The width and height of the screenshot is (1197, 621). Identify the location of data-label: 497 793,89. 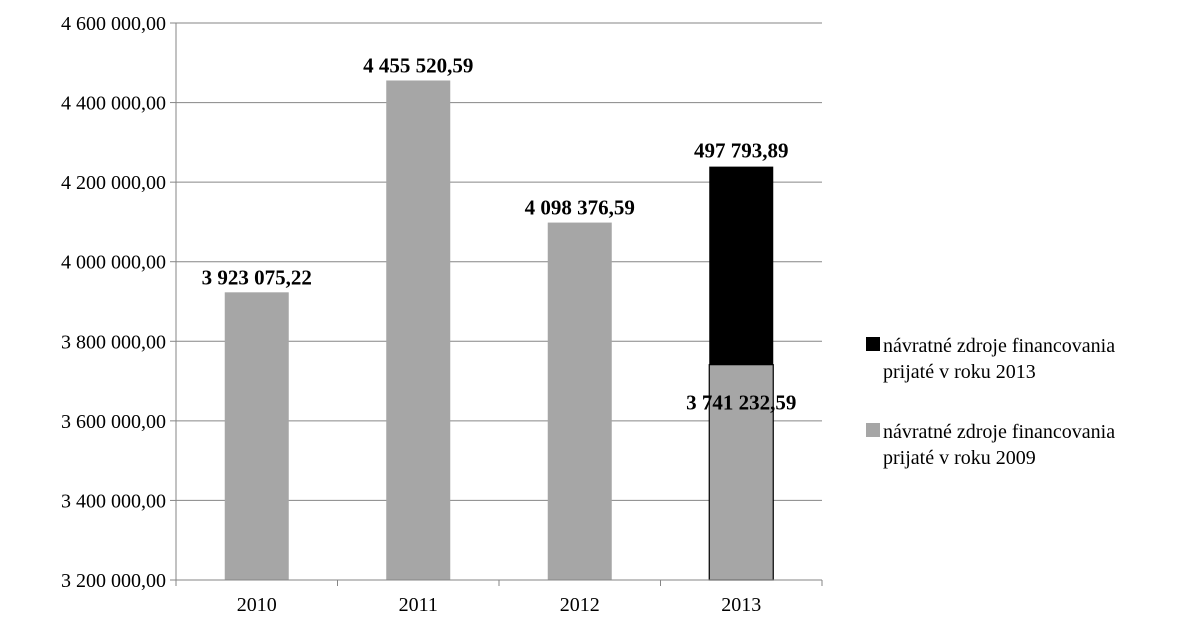
(741, 151).